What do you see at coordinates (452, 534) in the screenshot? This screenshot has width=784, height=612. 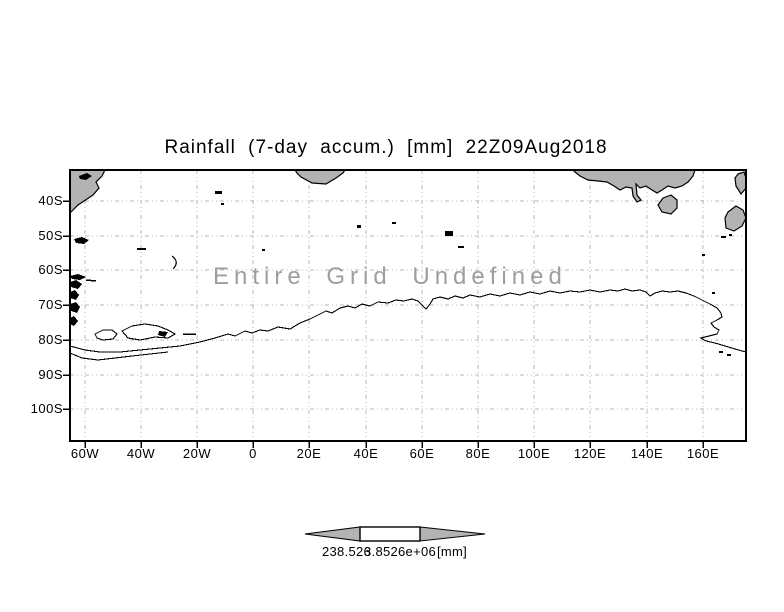 I see `colorbar-right-arrow` at bounding box center [452, 534].